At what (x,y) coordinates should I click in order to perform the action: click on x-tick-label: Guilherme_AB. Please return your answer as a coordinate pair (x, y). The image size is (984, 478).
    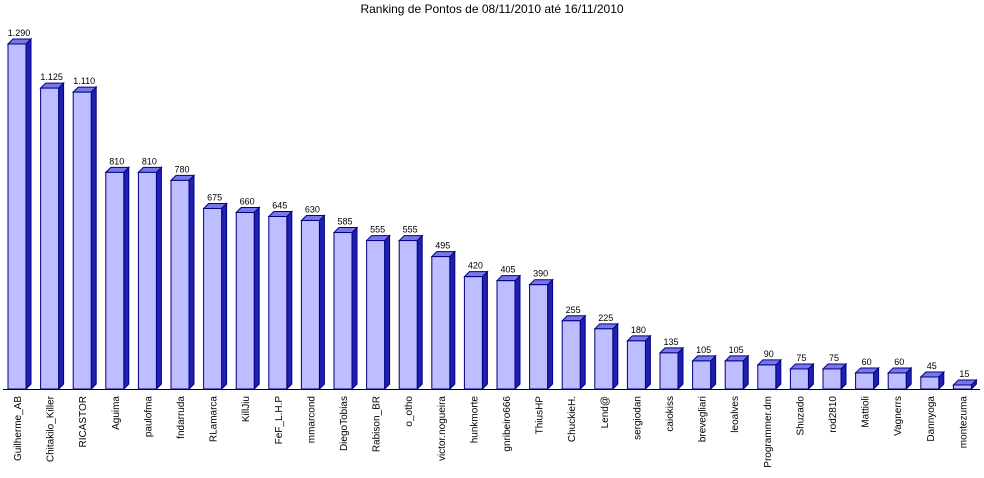
    Looking at the image, I should click on (18, 428).